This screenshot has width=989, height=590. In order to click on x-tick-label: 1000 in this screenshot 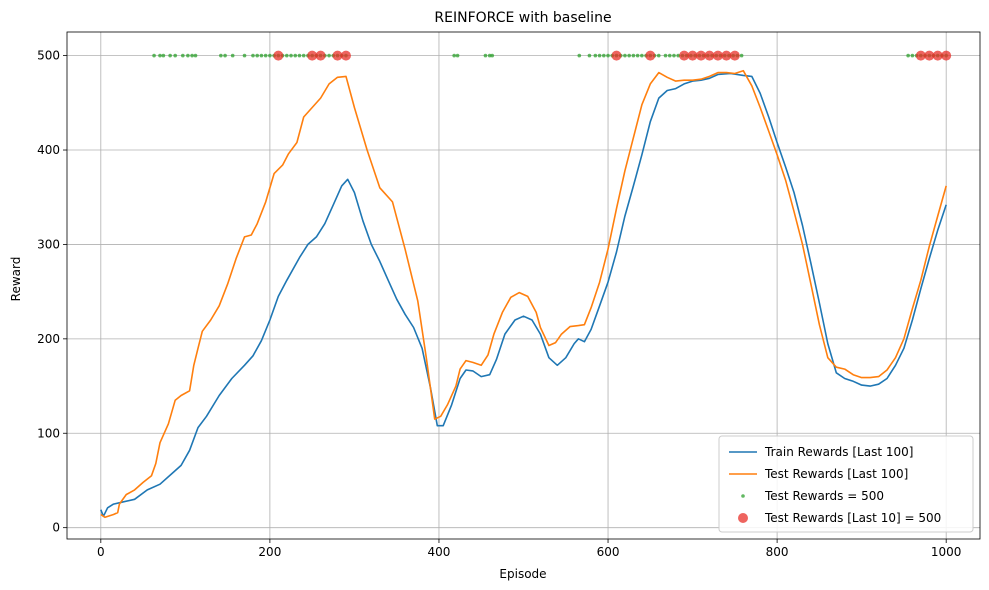, I will do `click(946, 552)`.